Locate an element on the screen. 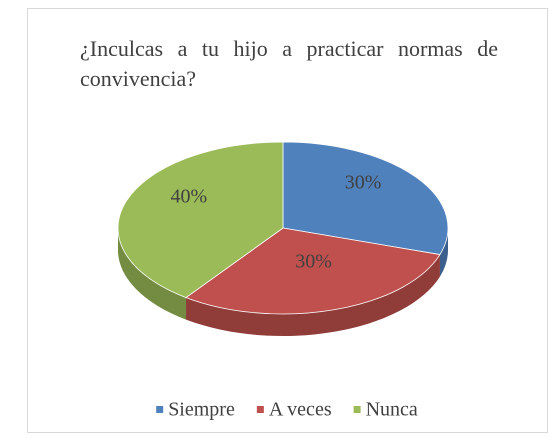 This screenshot has width=555, height=440. data-label: 40% is located at coordinates (189, 197).